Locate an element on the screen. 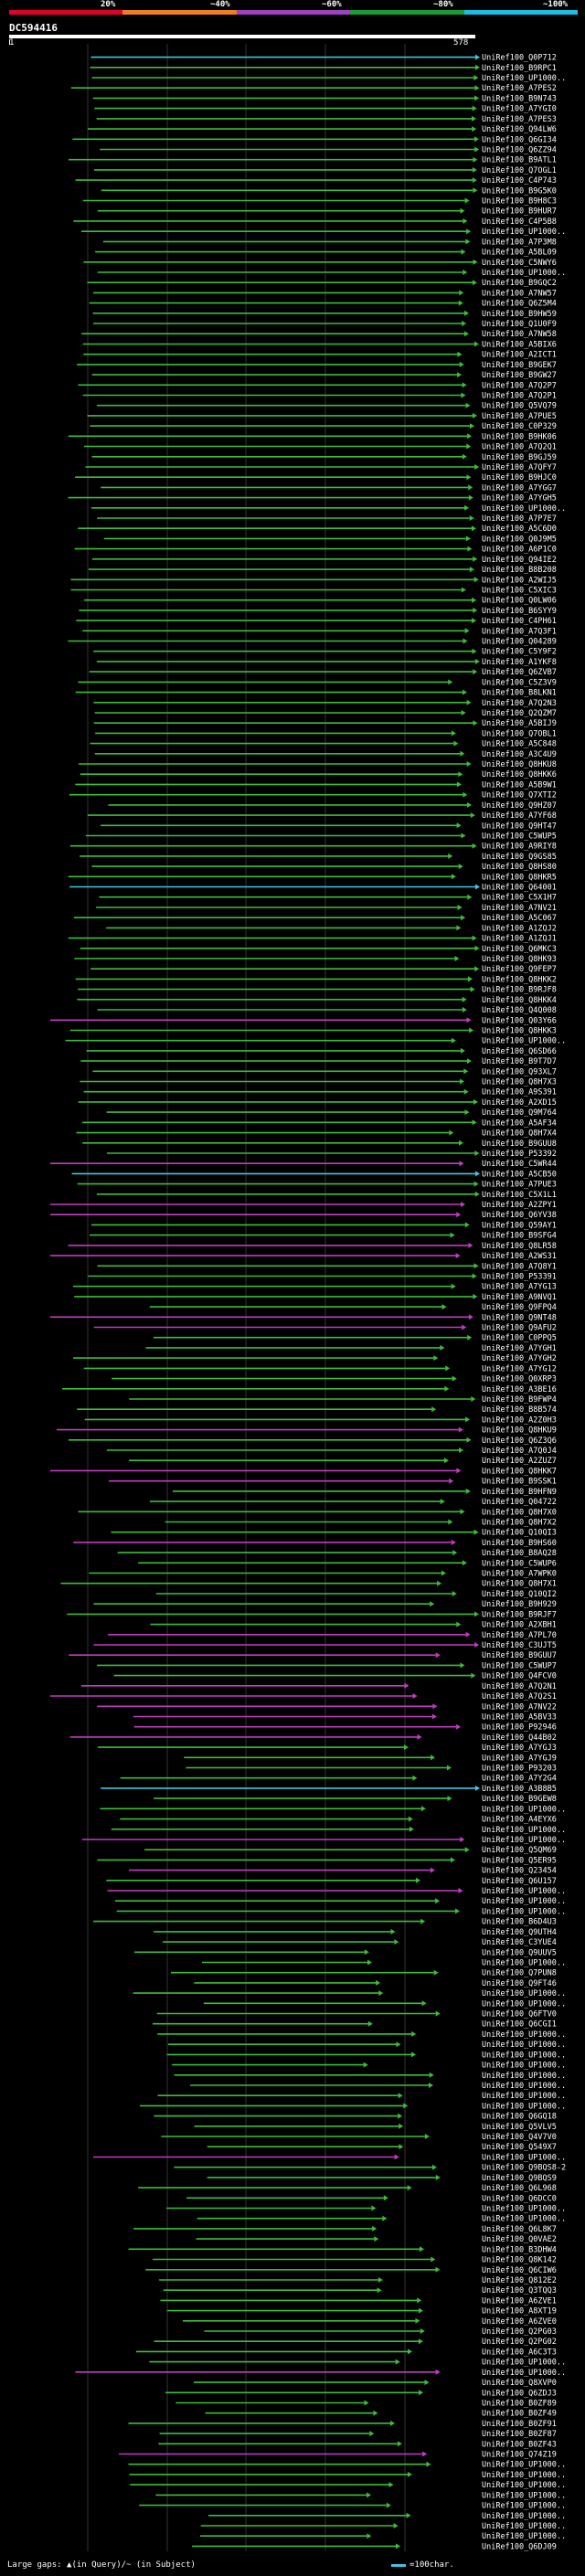  hit-label: UniRef100_Q3TQQ3 is located at coordinates (519, 2290).